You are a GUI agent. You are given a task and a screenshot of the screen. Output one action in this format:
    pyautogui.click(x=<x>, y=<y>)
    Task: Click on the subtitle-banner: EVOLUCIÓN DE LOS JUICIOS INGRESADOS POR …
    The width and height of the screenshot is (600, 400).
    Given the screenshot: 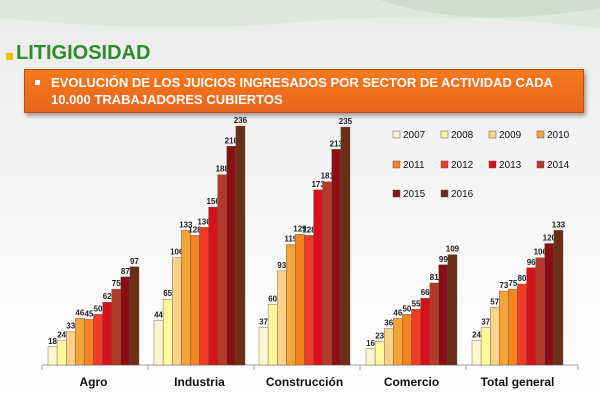 What is the action you would take?
    pyautogui.click(x=304, y=91)
    